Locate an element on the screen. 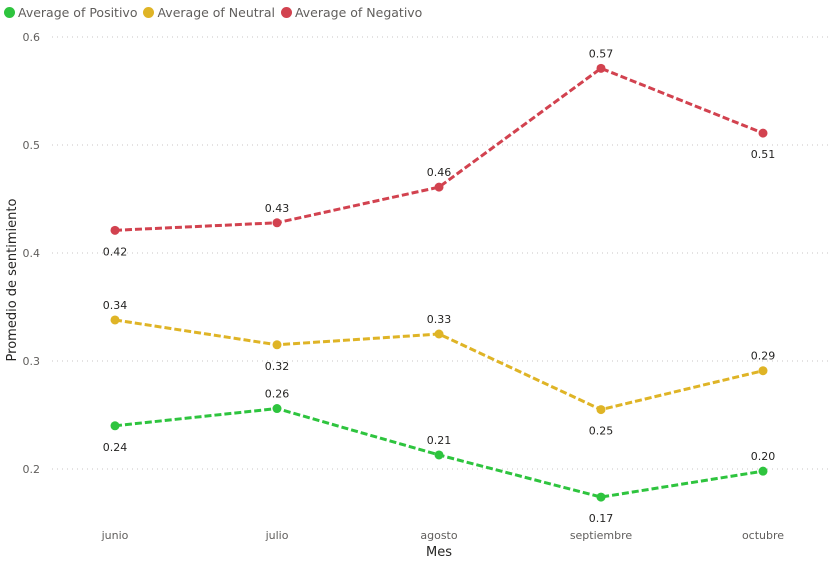  data-label: 0.42 is located at coordinates (115, 251).